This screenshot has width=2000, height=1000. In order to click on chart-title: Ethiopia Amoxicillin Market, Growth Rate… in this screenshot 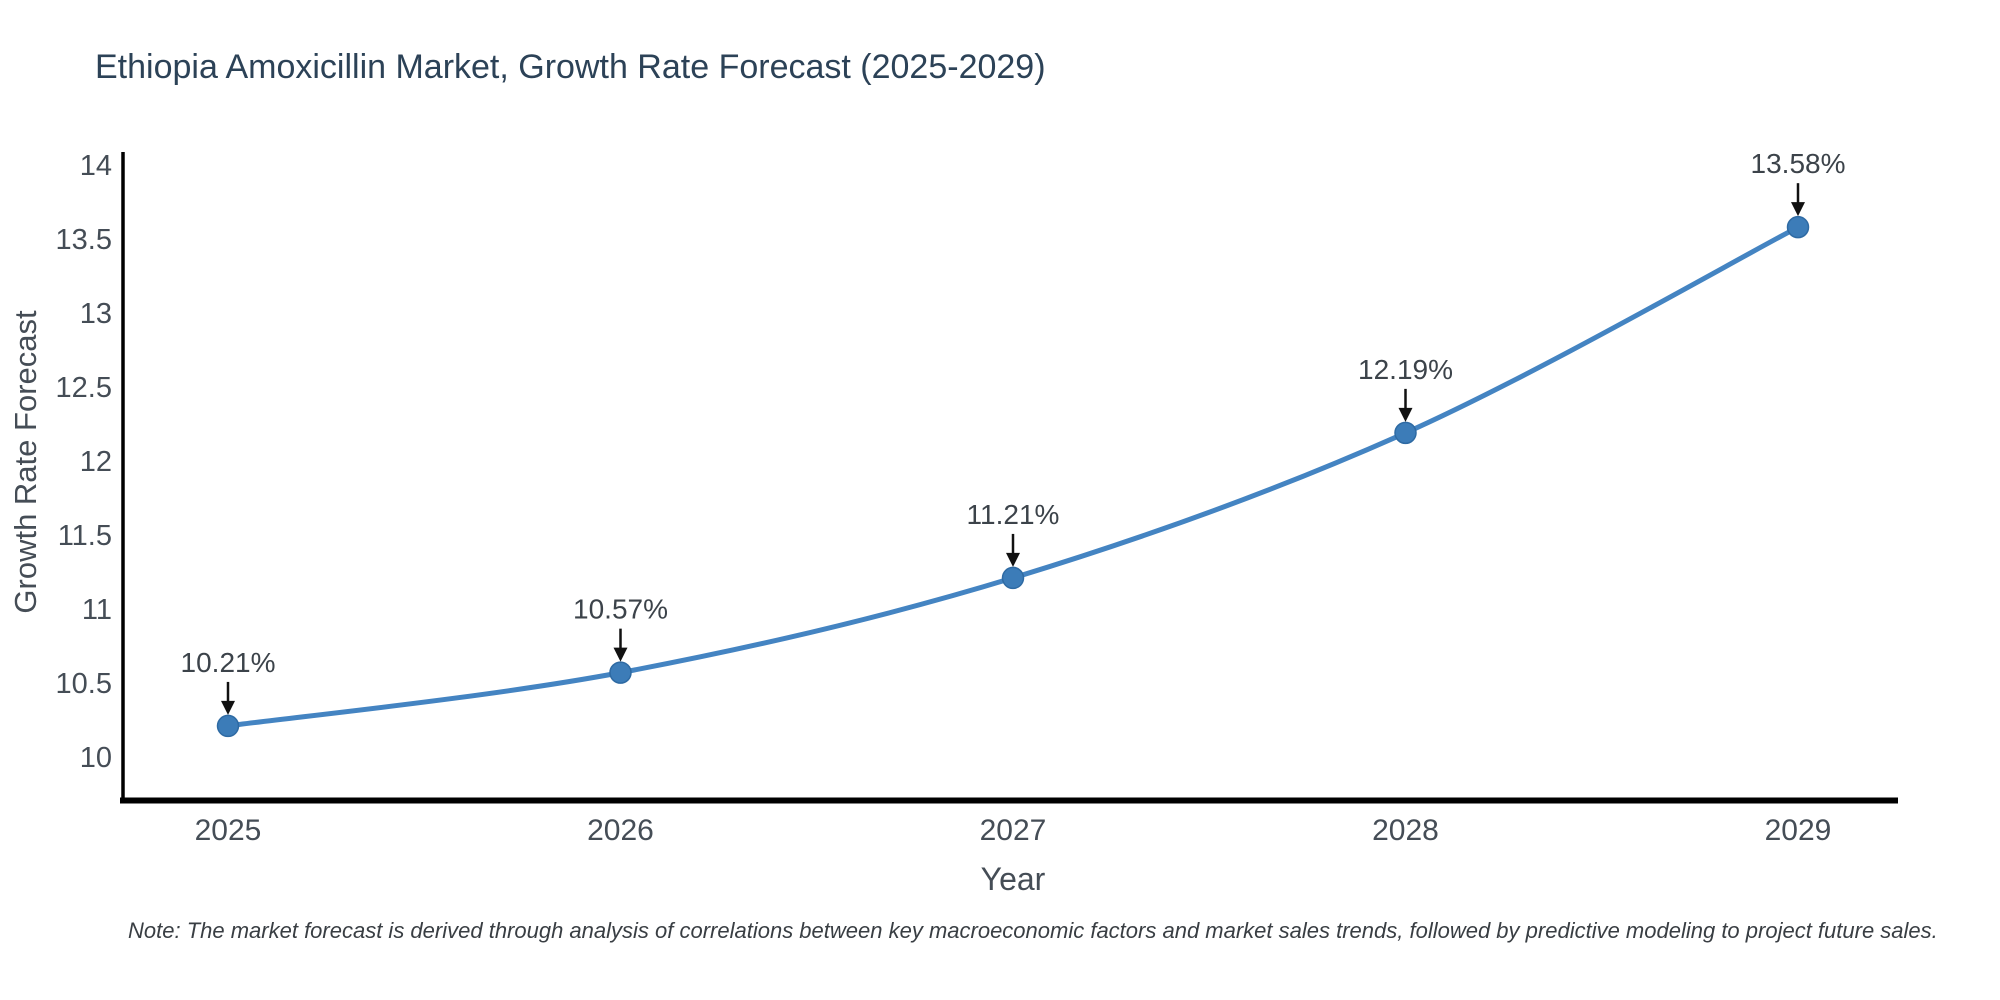, I will do `click(570, 67)`.